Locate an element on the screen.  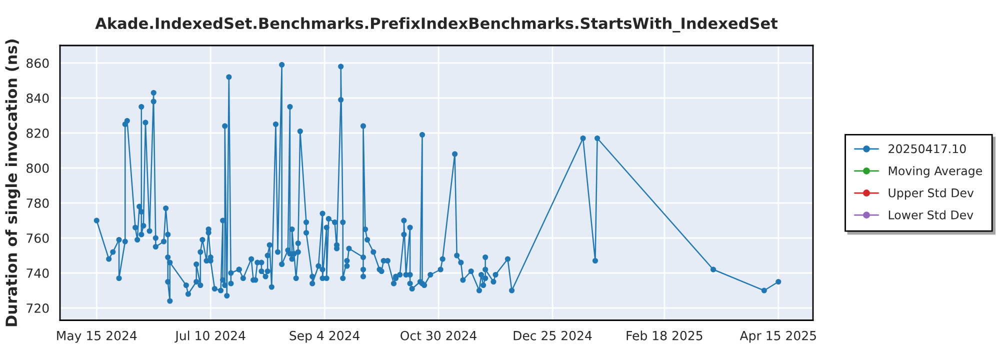
legend-label: Moving Average is located at coordinates (935, 172).